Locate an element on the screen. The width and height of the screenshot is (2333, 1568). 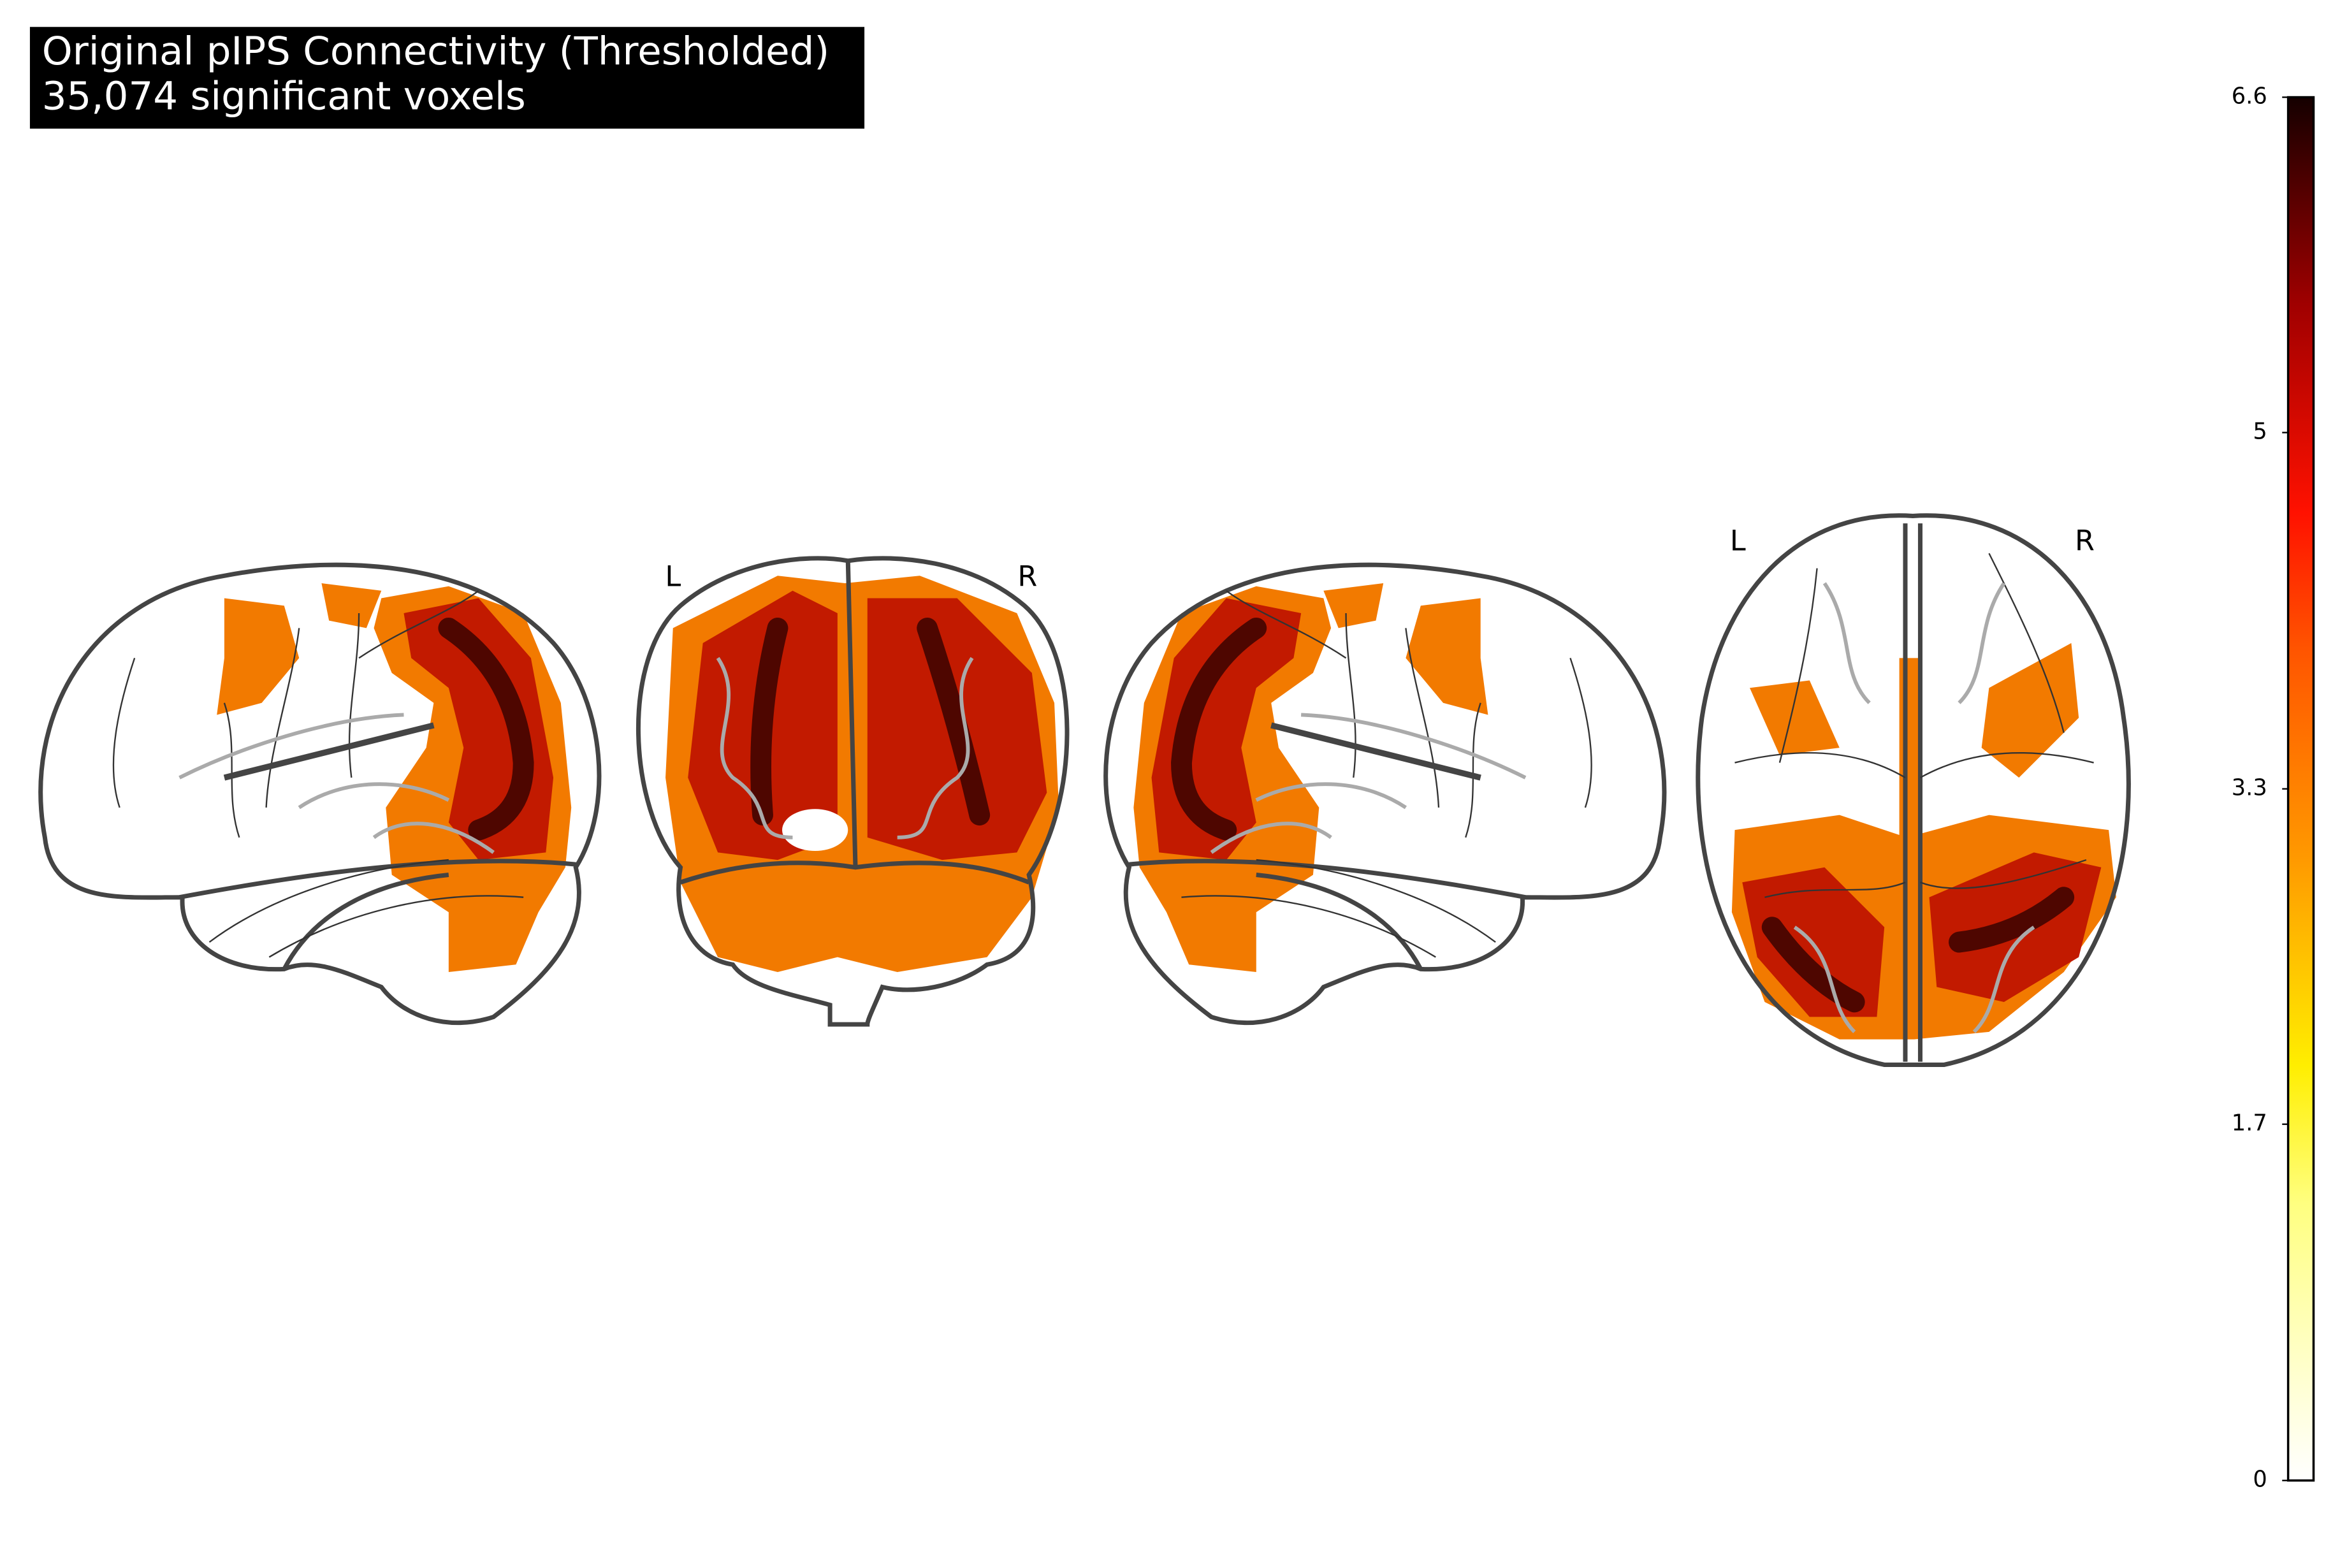
axial-view is located at coordinates (1914, 791).